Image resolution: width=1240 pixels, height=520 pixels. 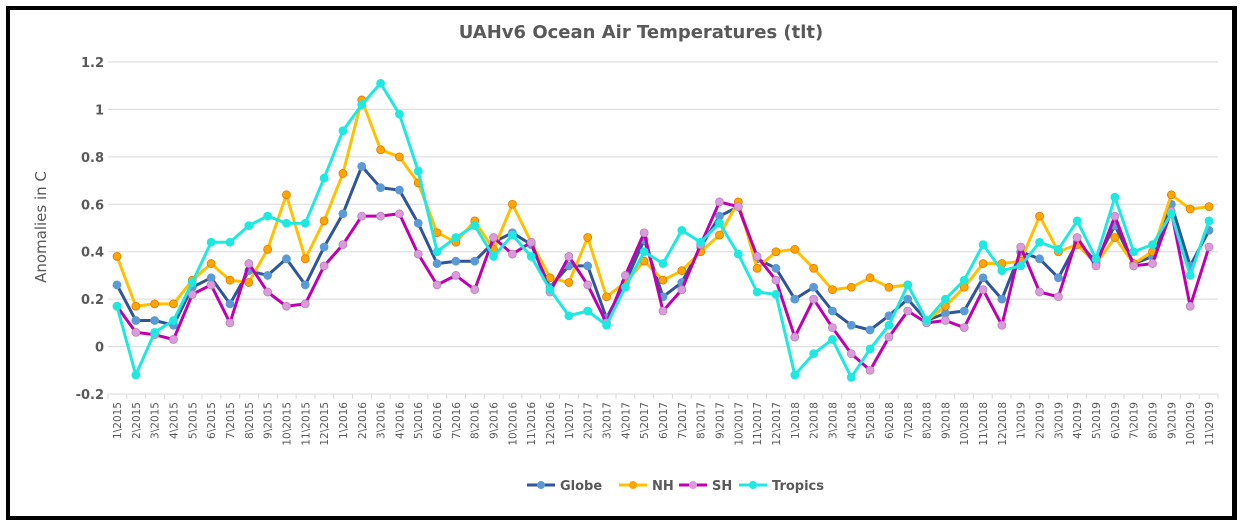 I want to click on x-tick-label: 11\2019, so click(x=1210, y=424).